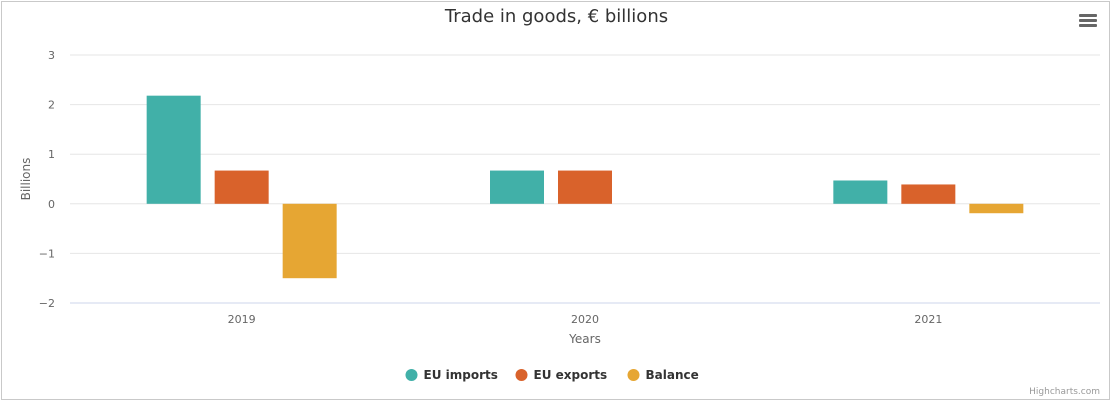 This screenshot has width=1113, height=403. I want to click on legend-item-eu-exports: EU exports, so click(571, 375).